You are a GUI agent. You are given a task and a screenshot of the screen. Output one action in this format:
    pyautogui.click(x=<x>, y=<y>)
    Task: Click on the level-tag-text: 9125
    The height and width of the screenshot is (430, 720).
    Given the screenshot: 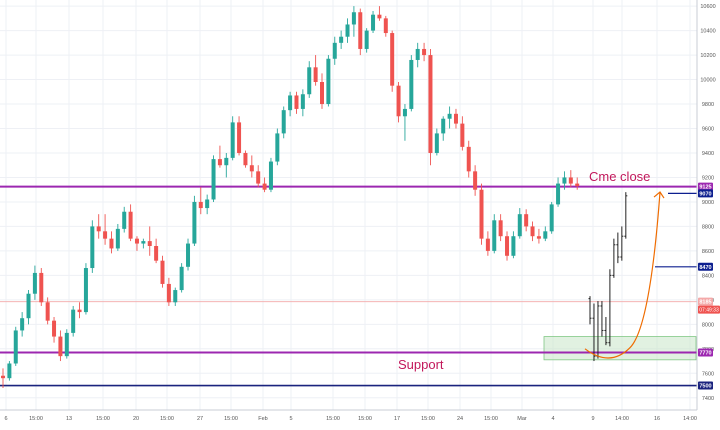 What is the action you would take?
    pyautogui.click(x=705, y=188)
    